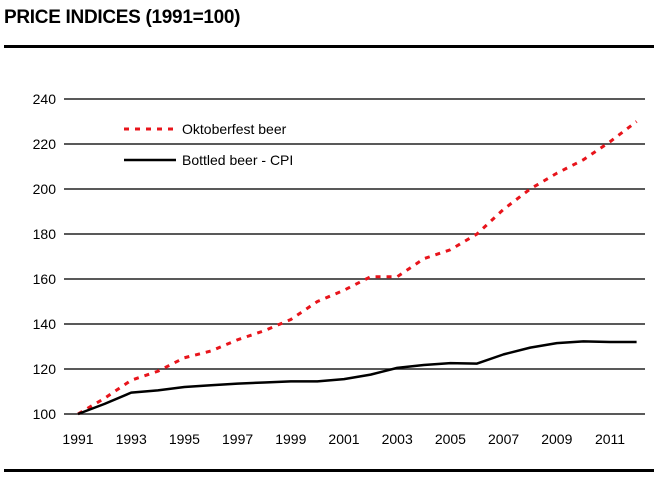  I want to click on x-tick-label: 2007, so click(503, 439).